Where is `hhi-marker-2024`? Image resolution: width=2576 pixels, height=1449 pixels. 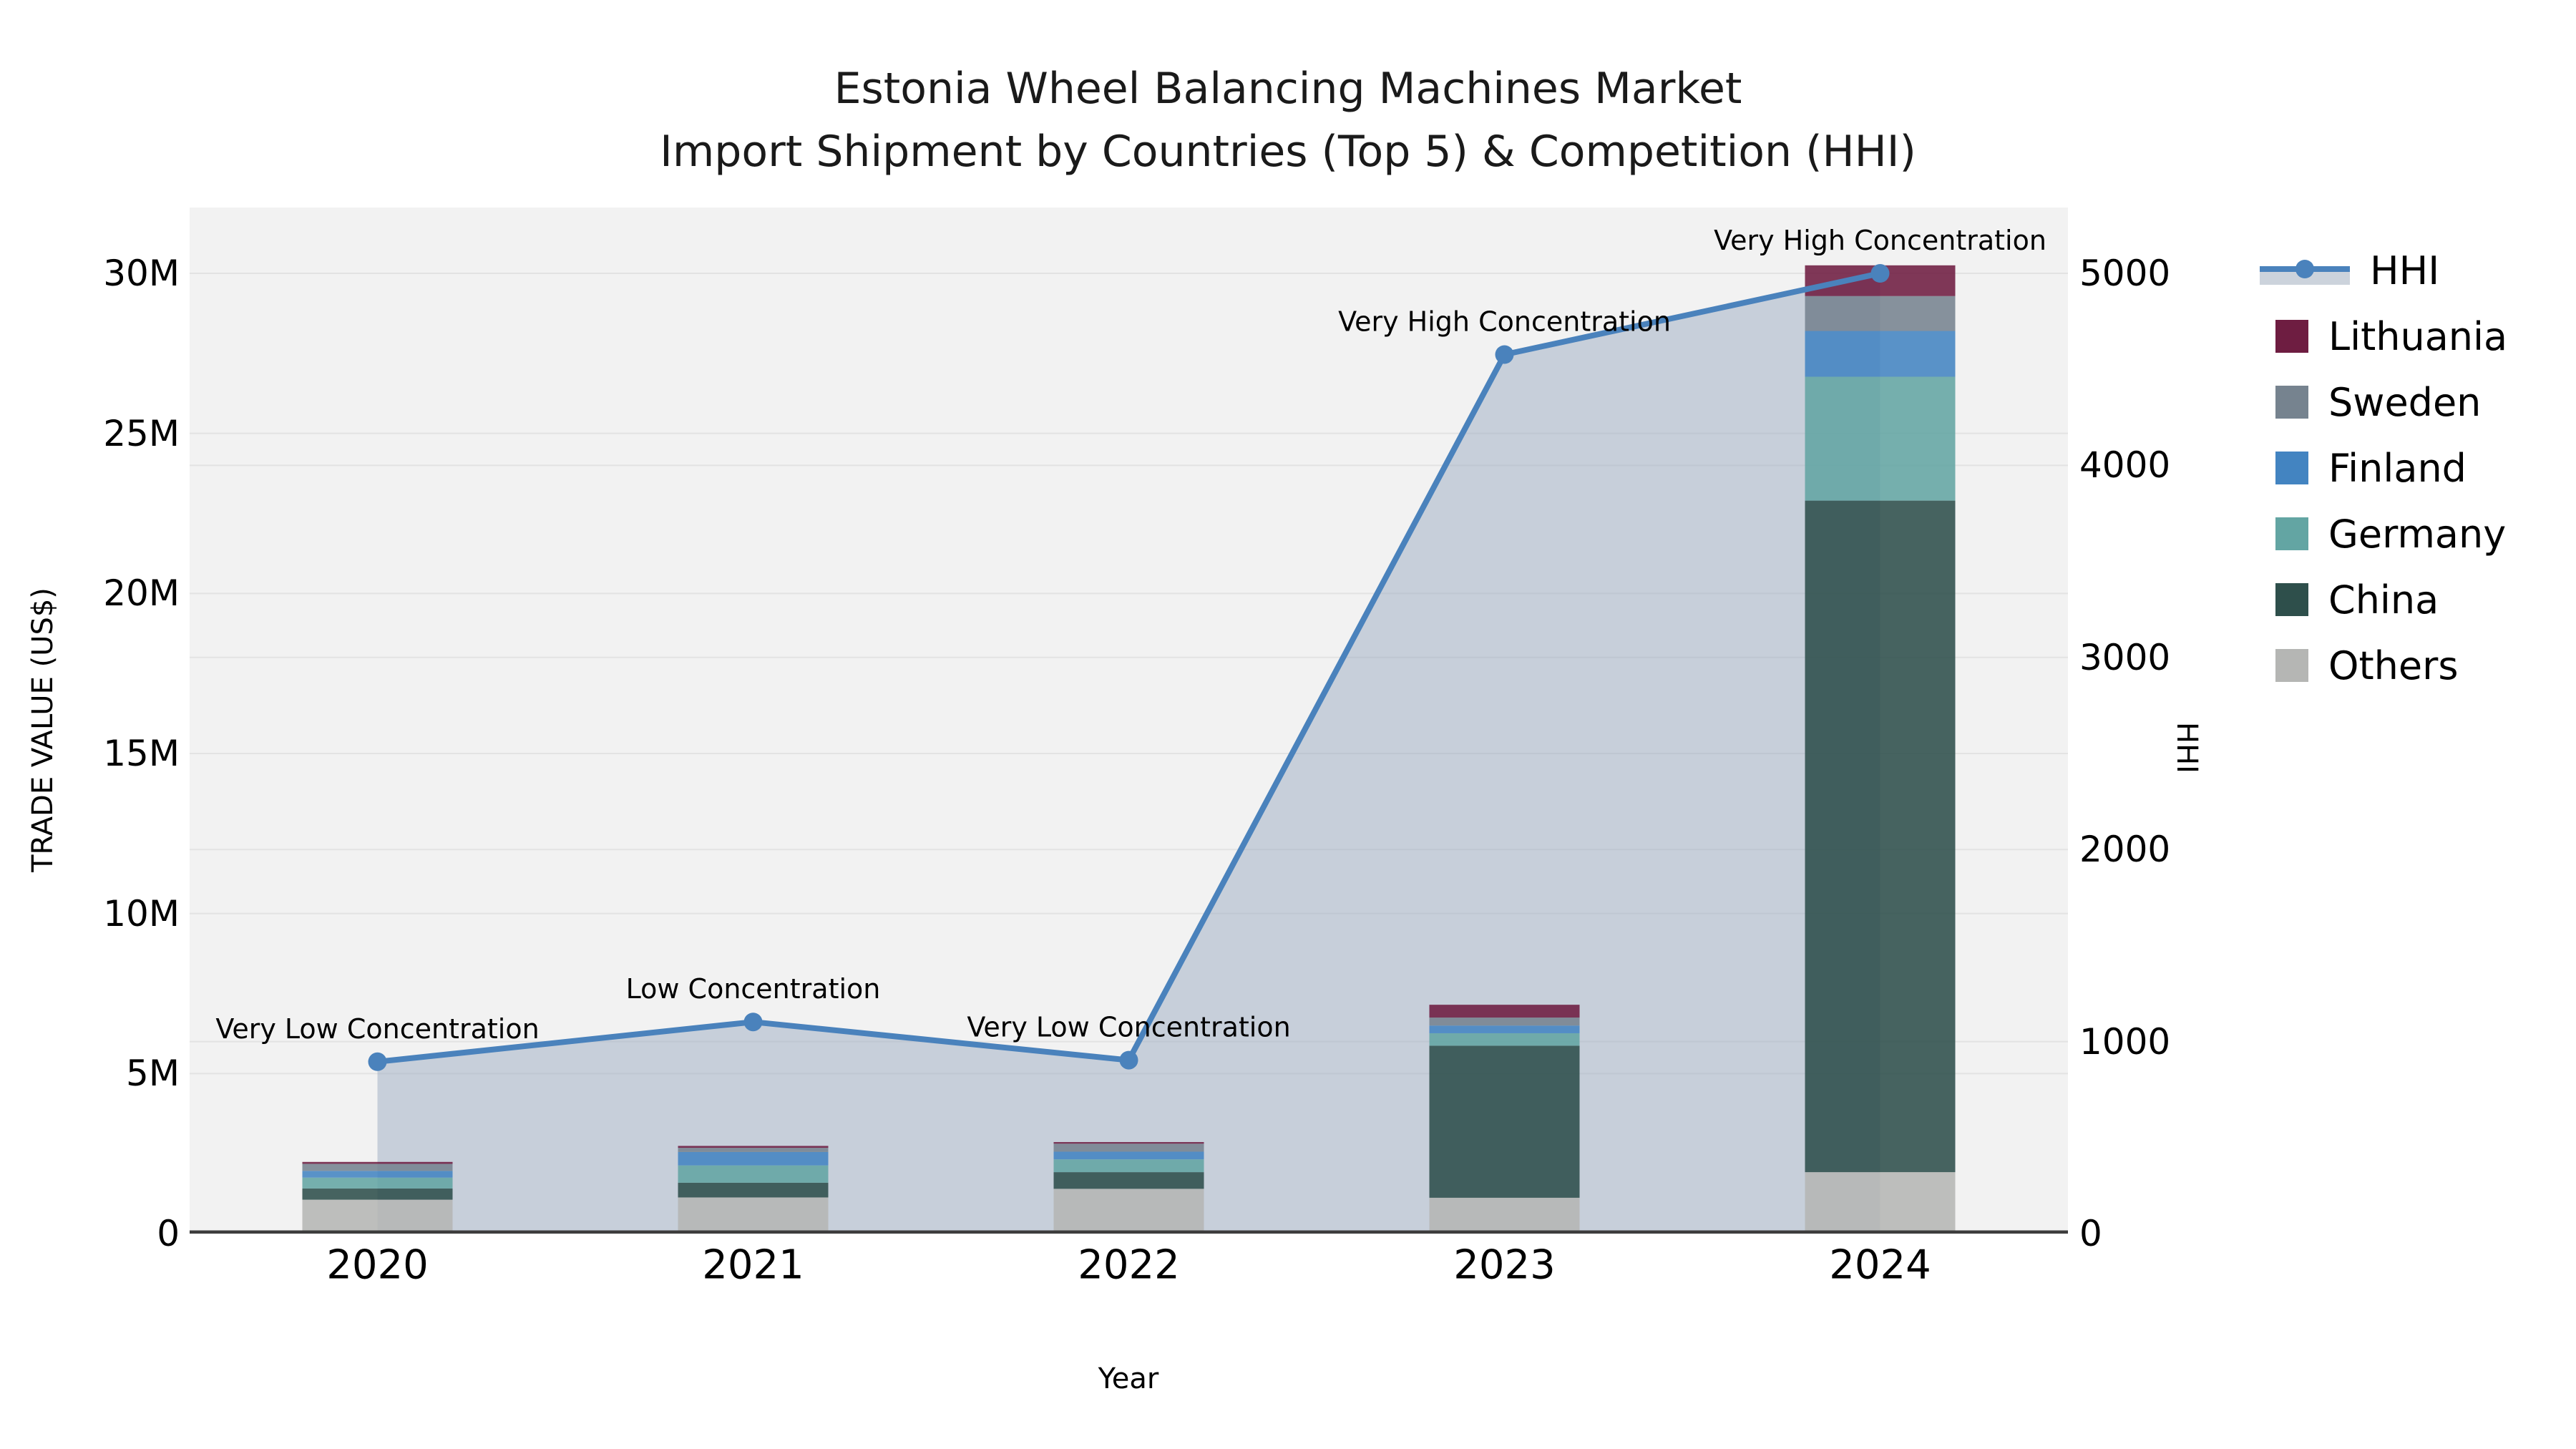
hhi-marker-2024 is located at coordinates (1880, 273).